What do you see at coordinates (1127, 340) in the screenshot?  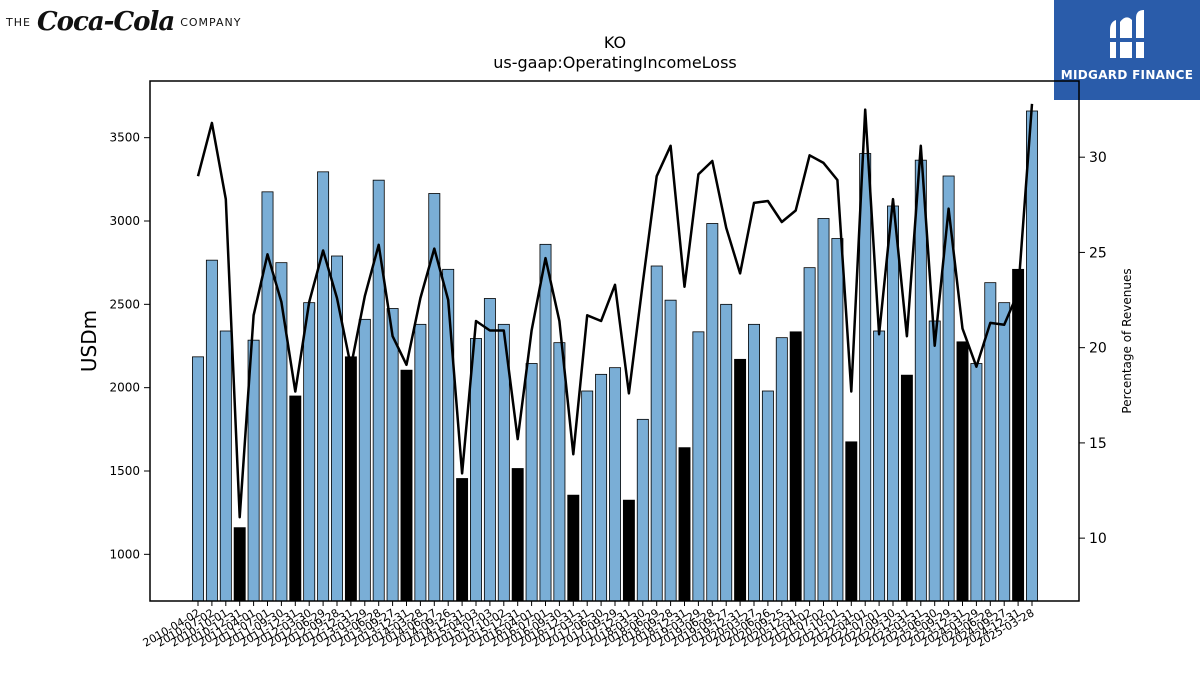 I see `y2-axis-label: Percentage of Revenues` at bounding box center [1127, 340].